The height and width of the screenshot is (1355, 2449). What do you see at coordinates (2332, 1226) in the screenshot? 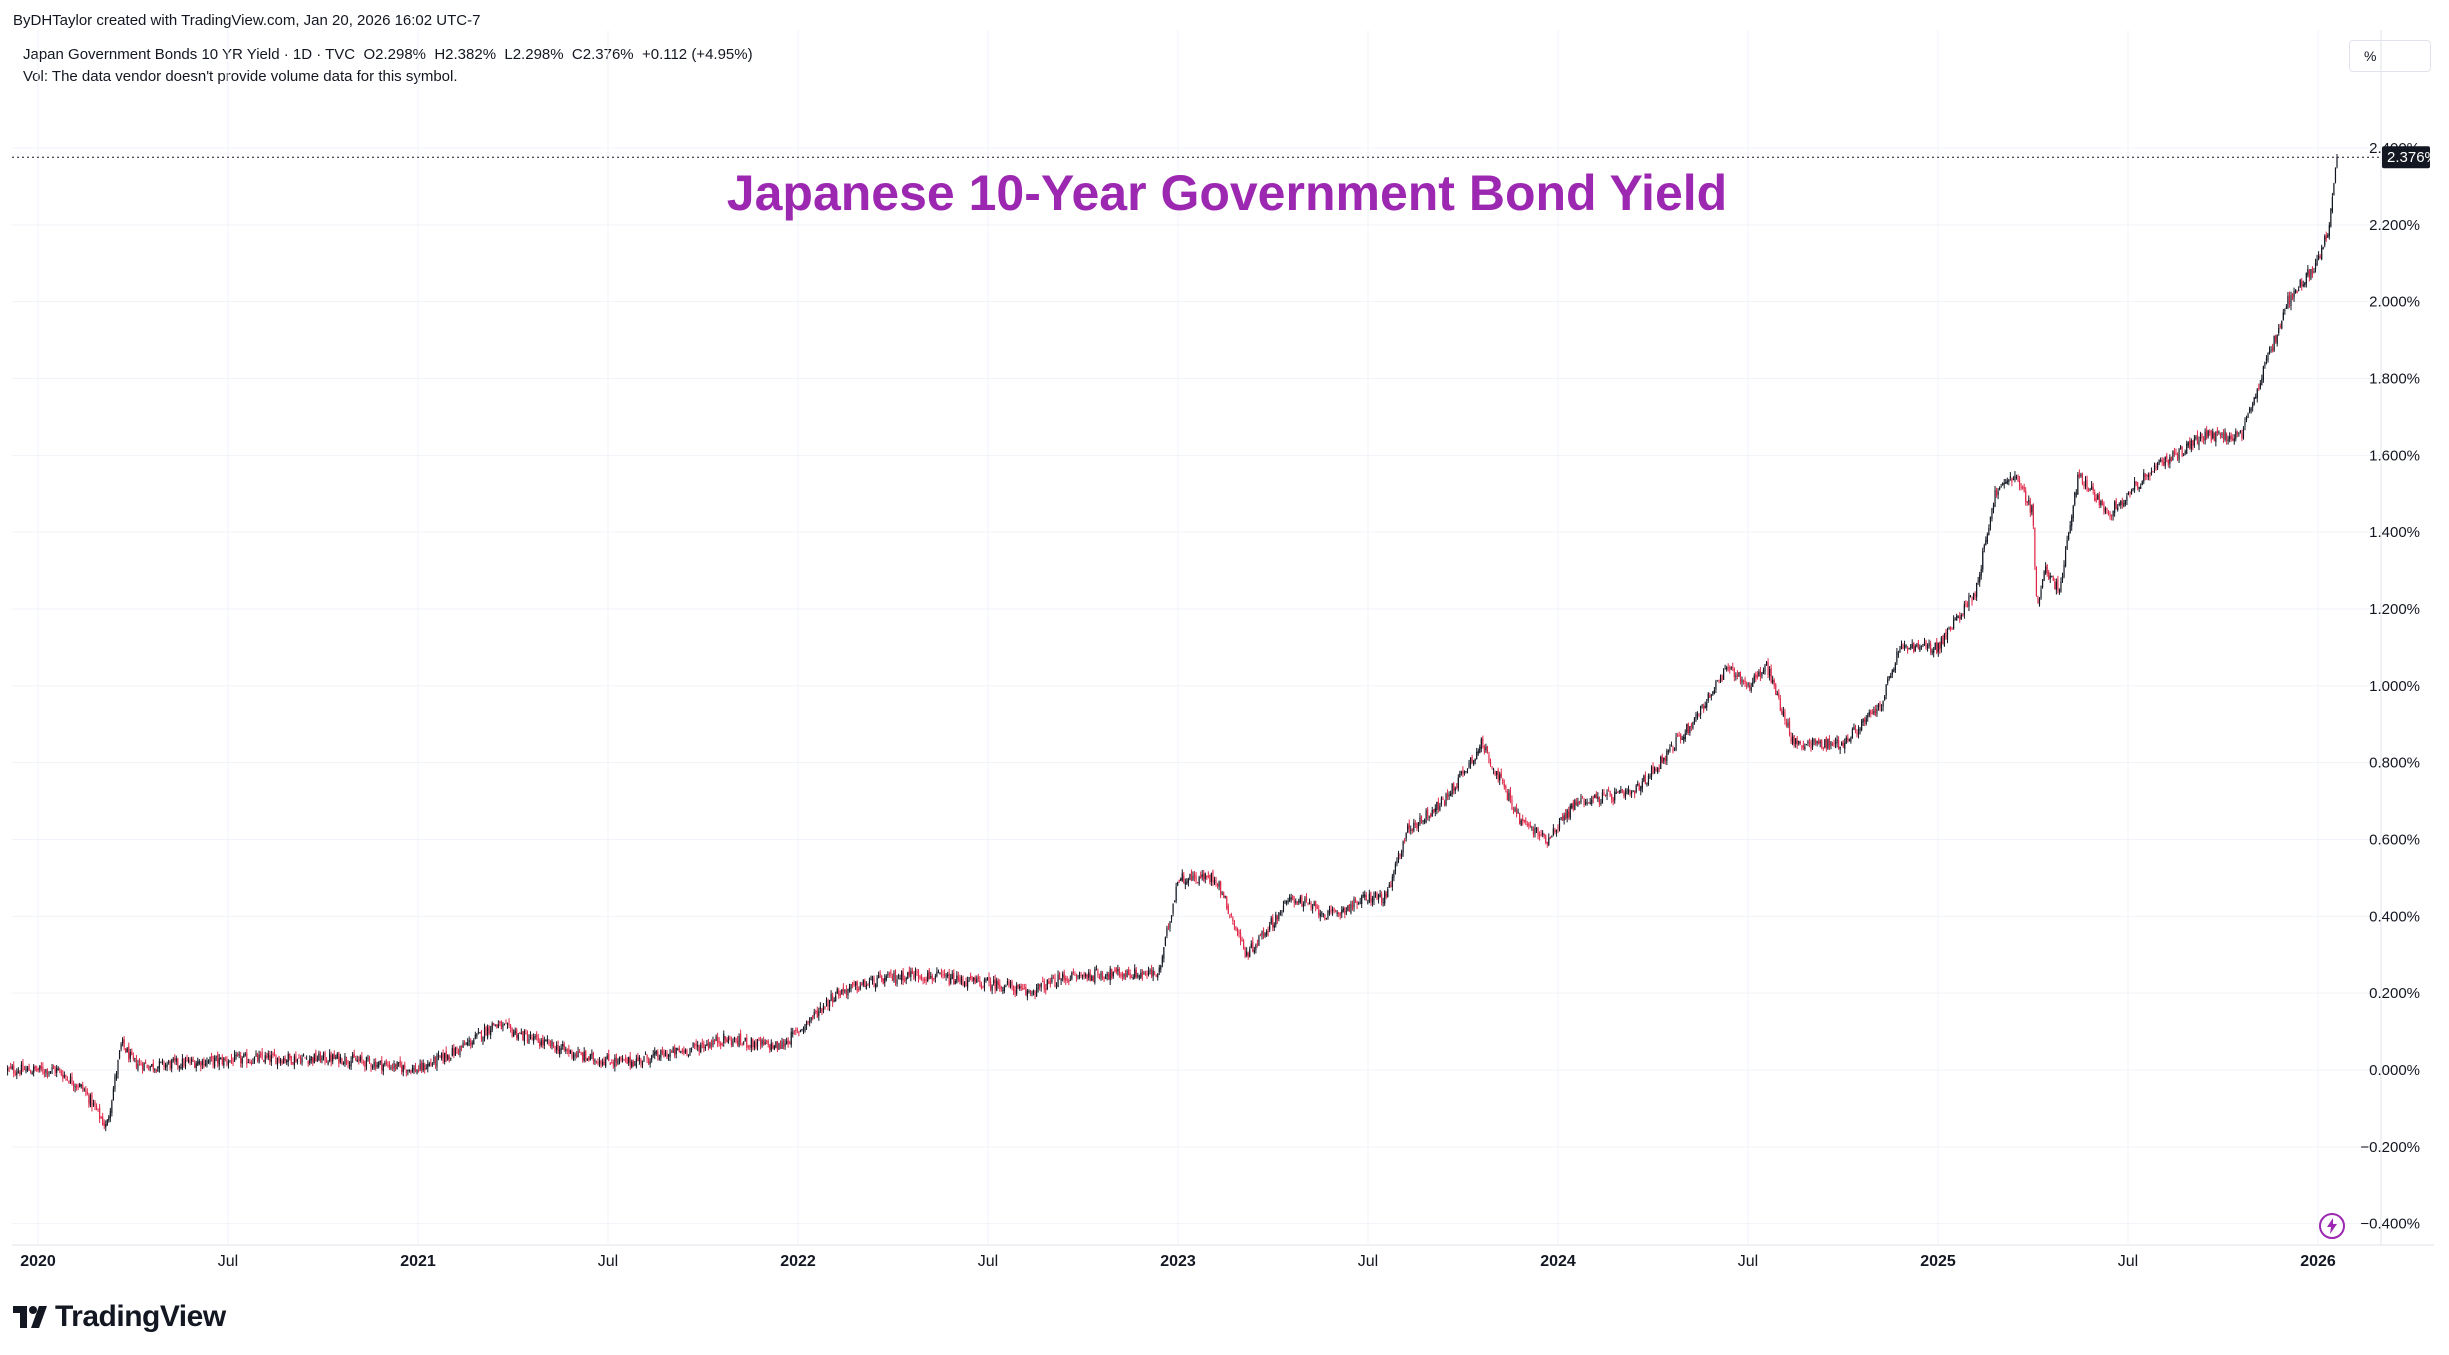
I see `lightning-icon` at bounding box center [2332, 1226].